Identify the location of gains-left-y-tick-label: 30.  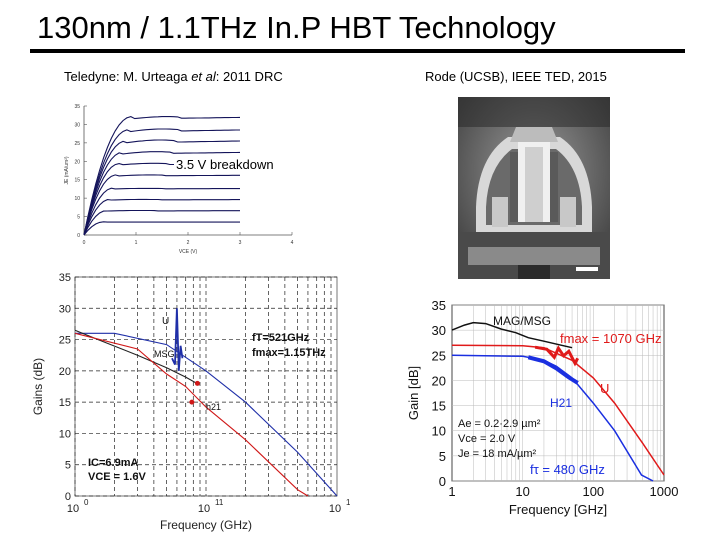
(65, 309).